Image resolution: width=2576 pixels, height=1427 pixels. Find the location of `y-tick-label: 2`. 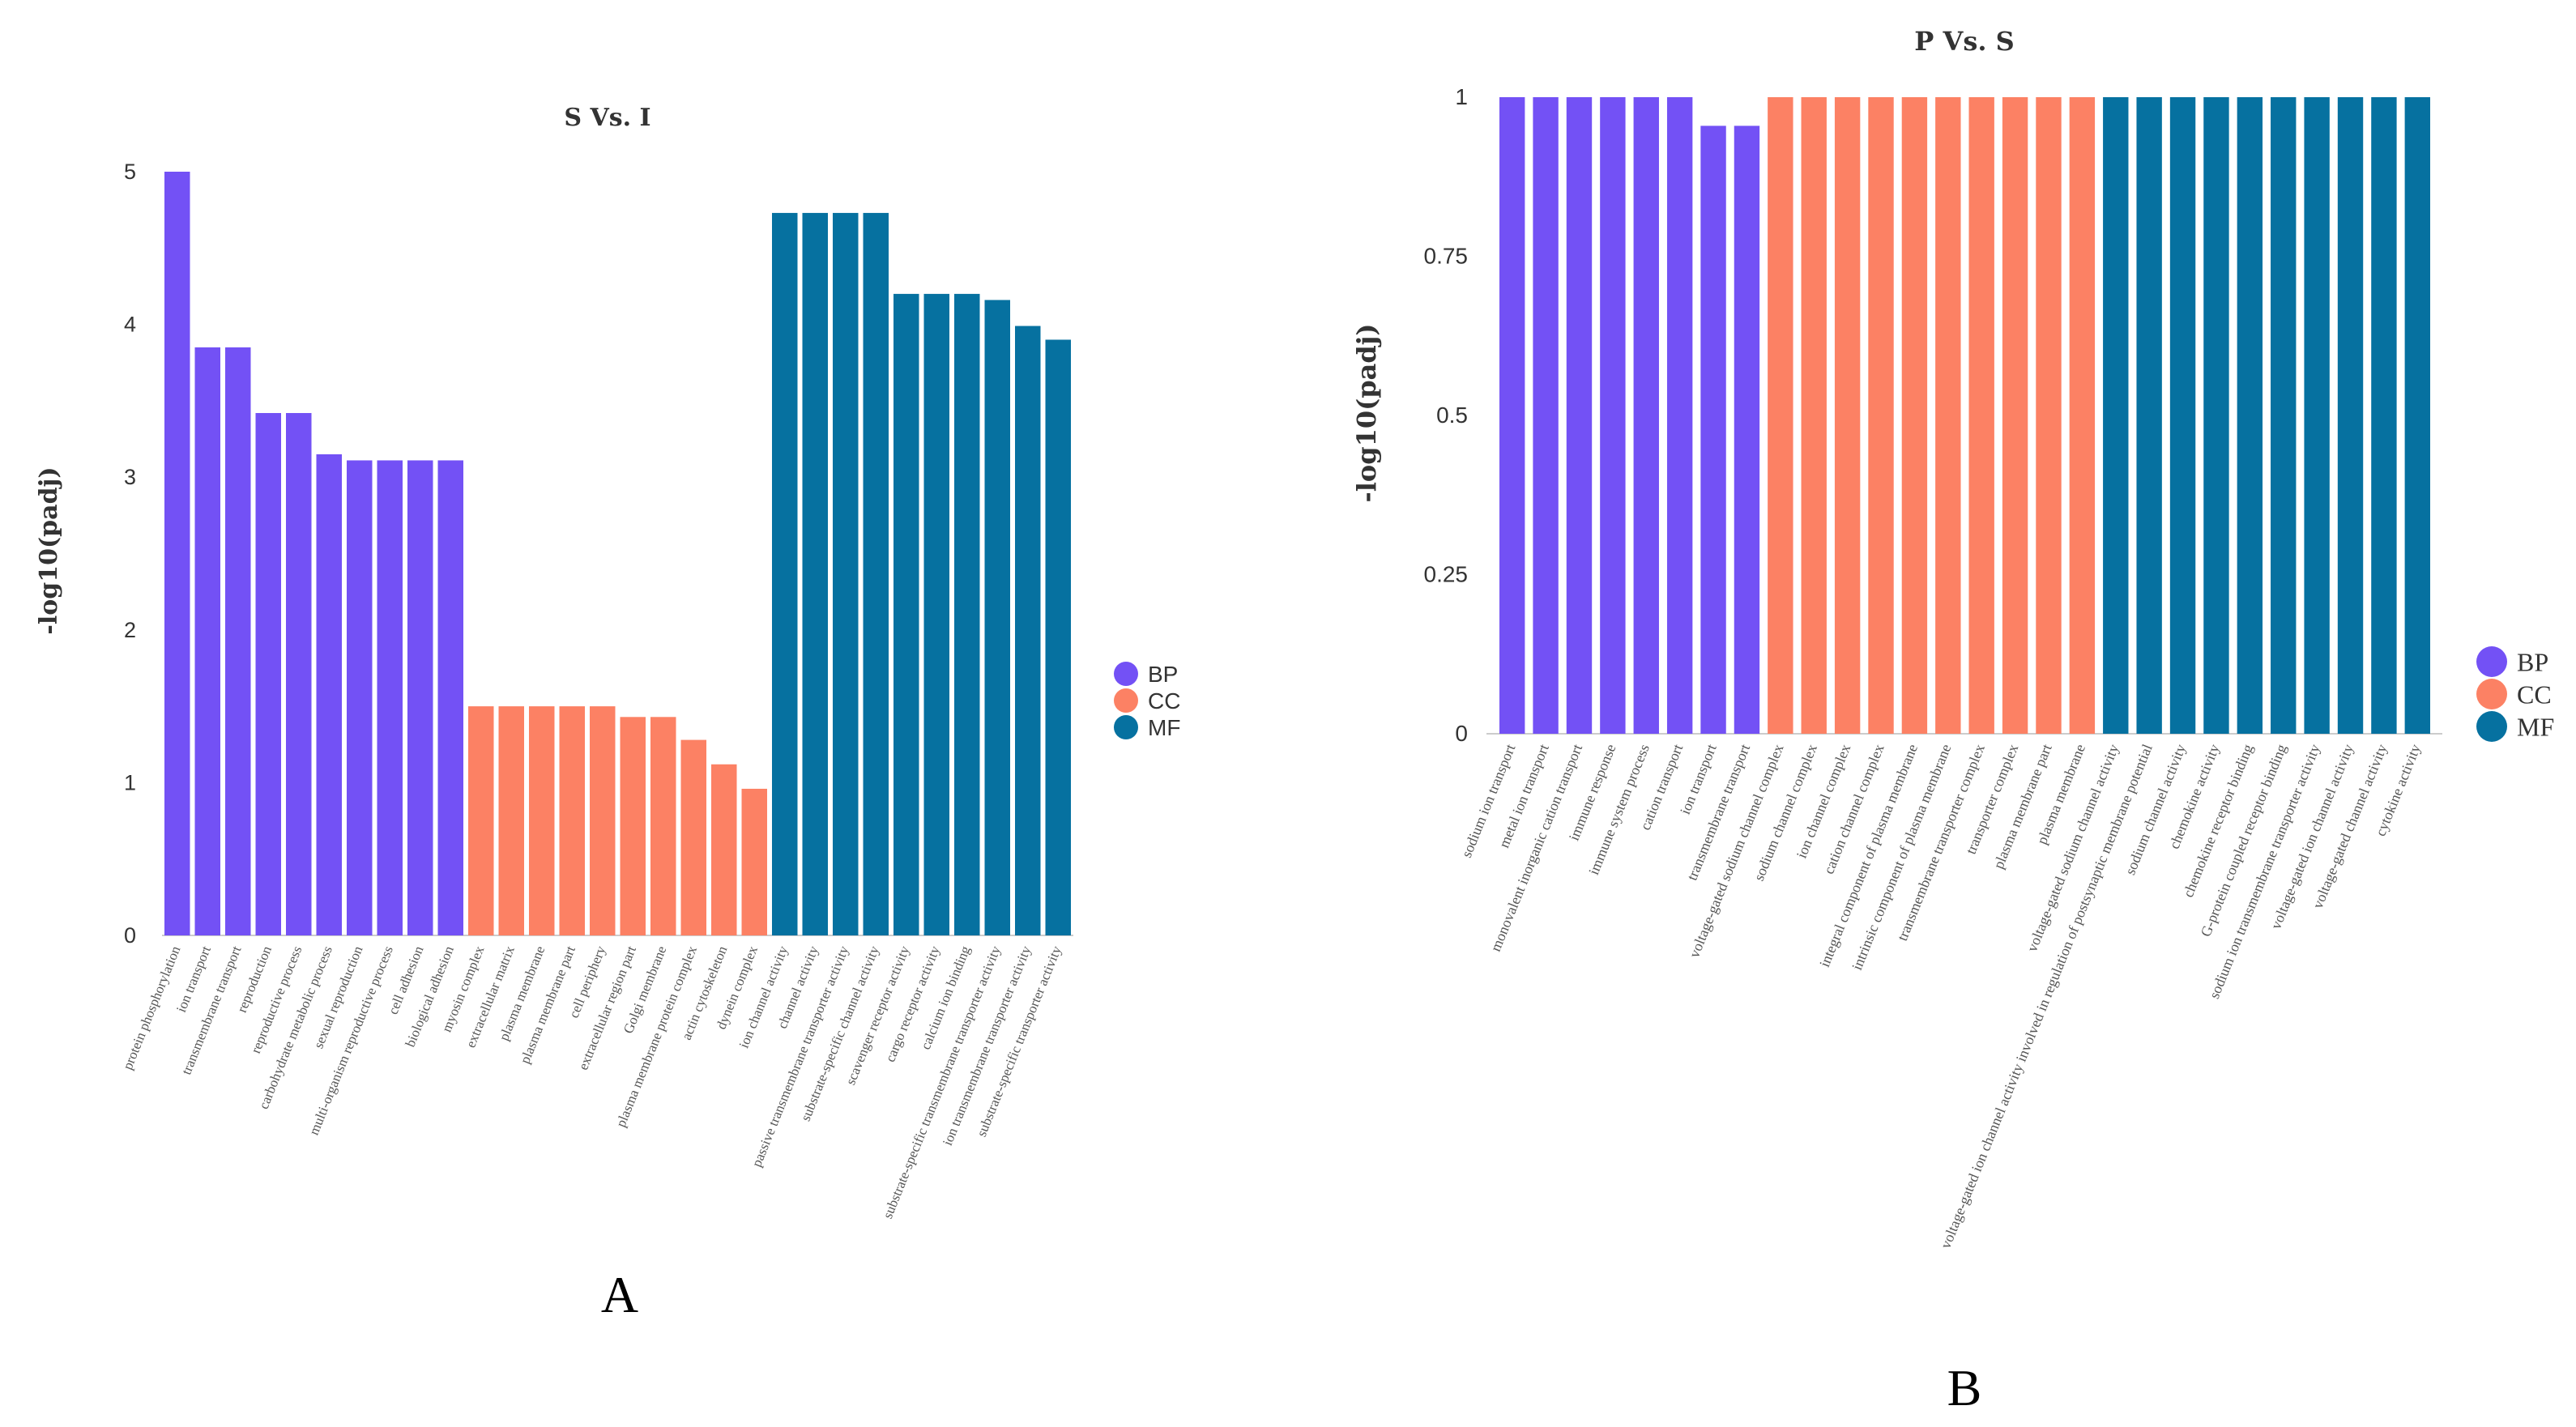

y-tick-label: 2 is located at coordinates (130, 630).